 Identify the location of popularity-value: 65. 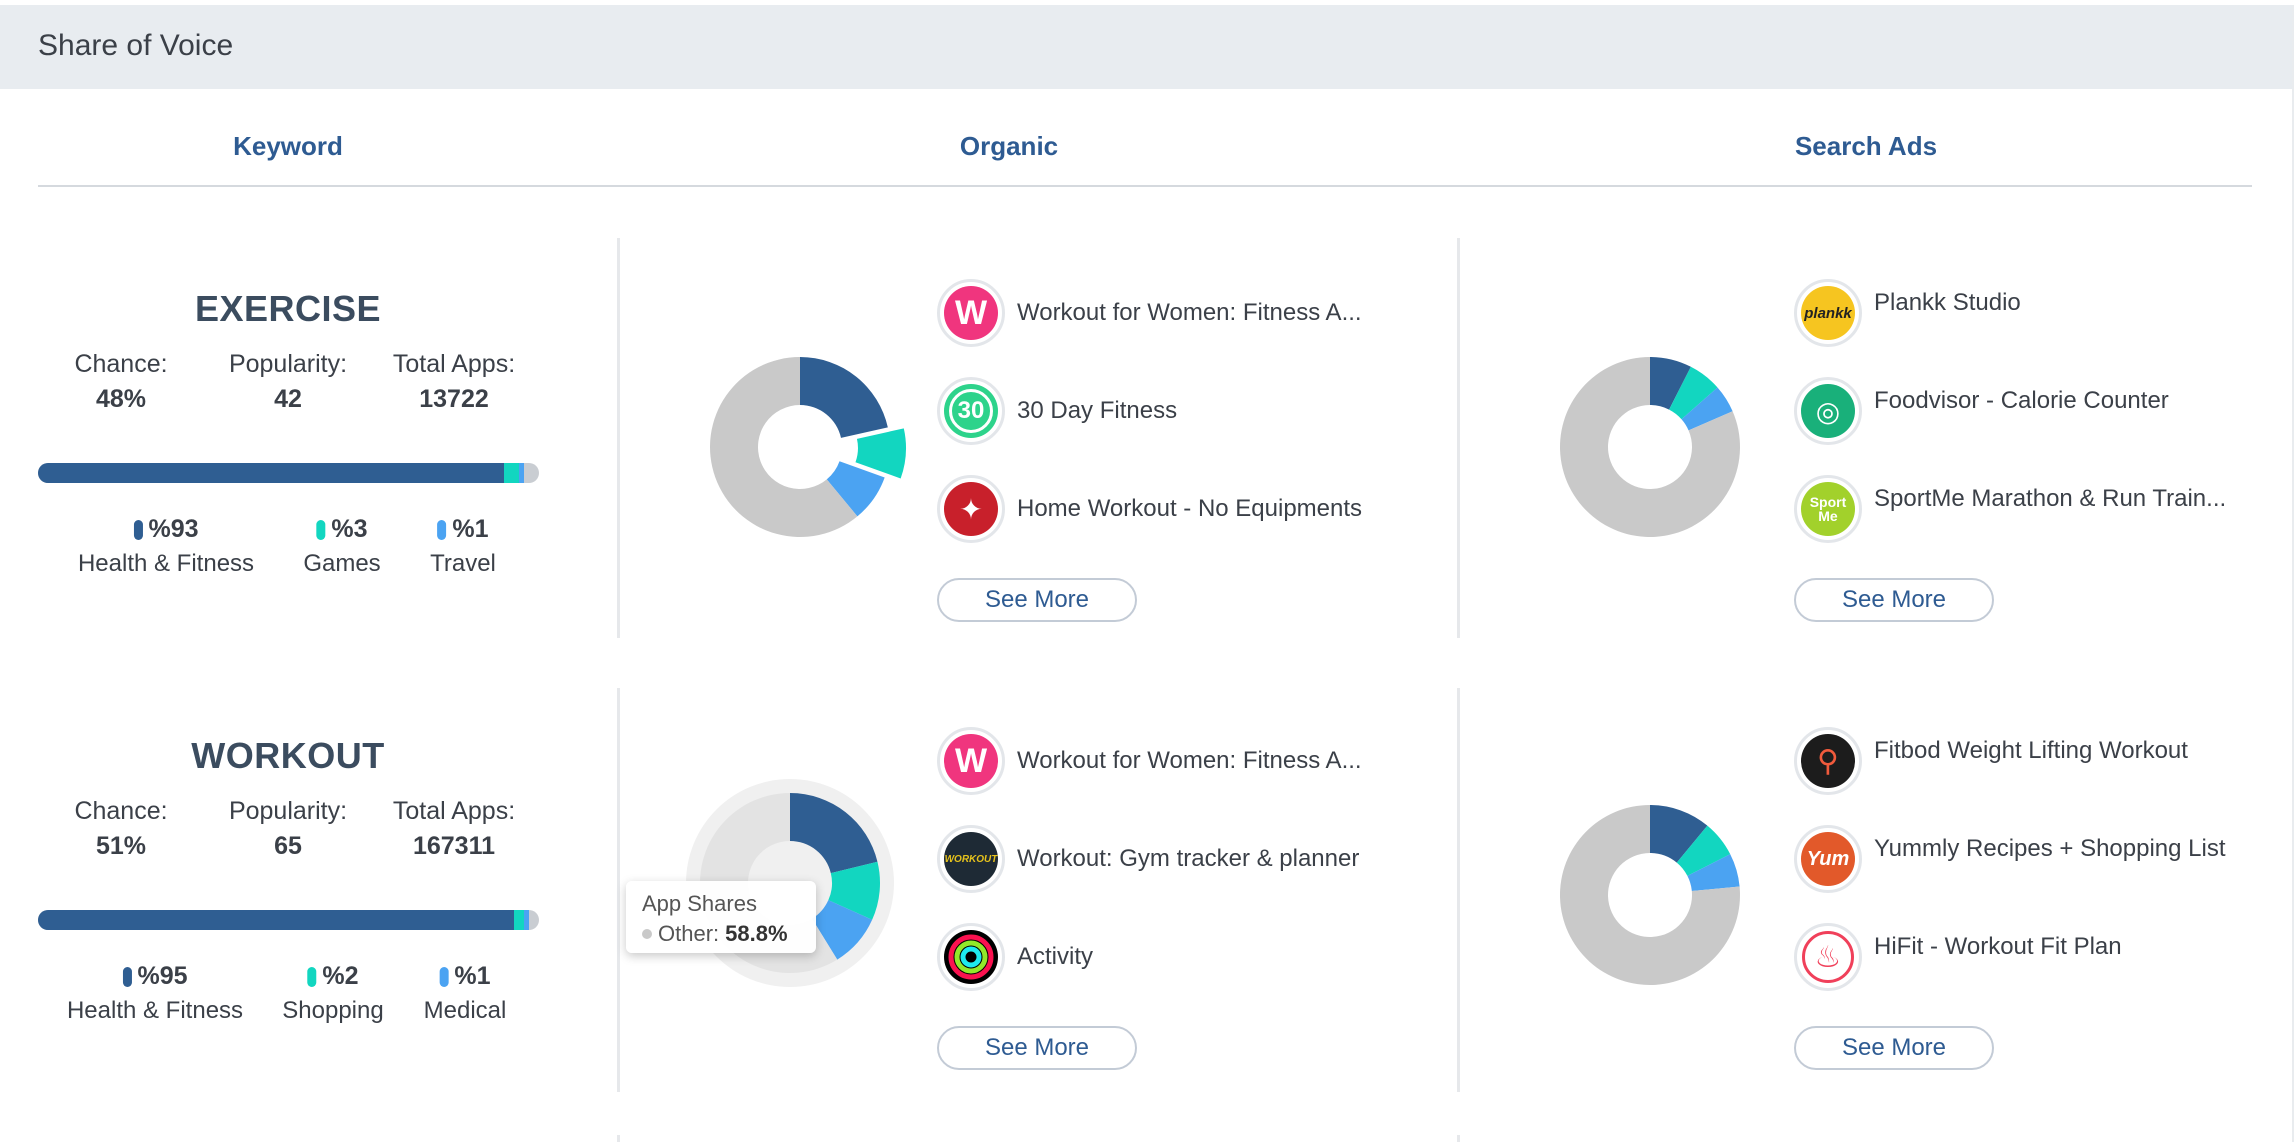
(288, 846).